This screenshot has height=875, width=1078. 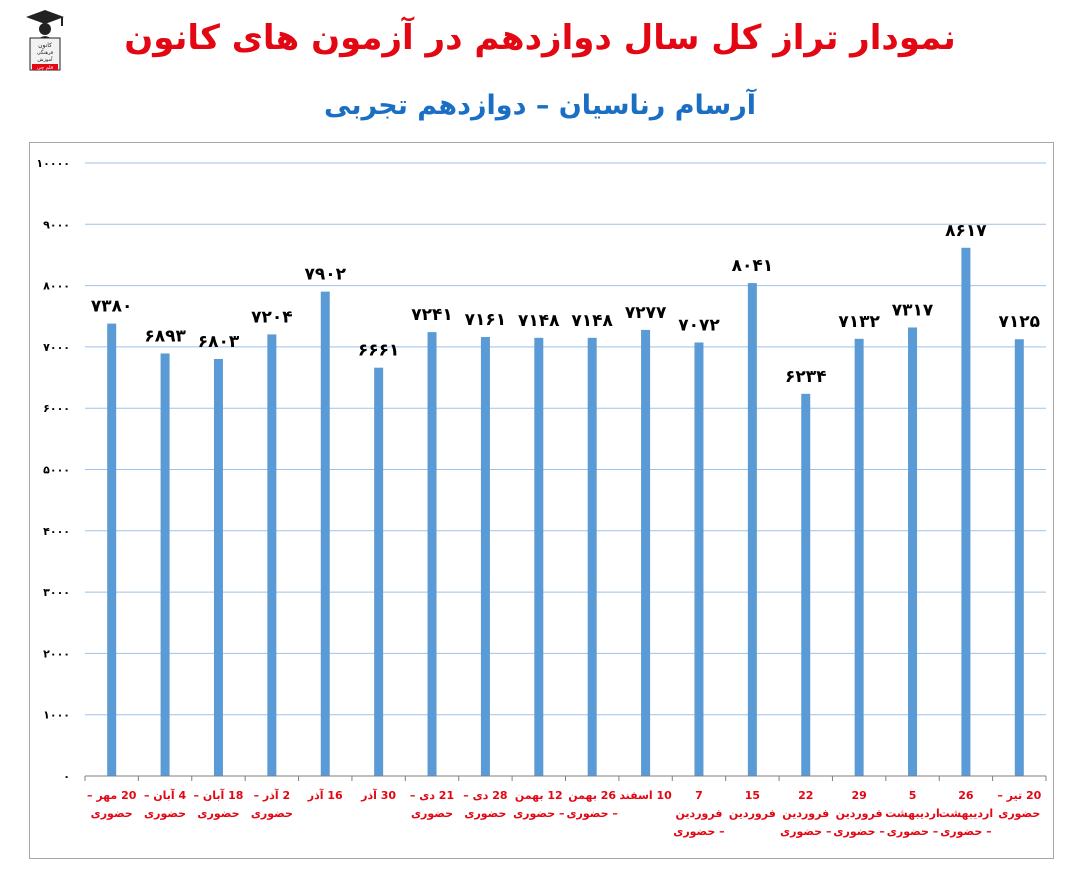 I want to click on data-label: ۷۱۲۵, so click(x=1020, y=322).